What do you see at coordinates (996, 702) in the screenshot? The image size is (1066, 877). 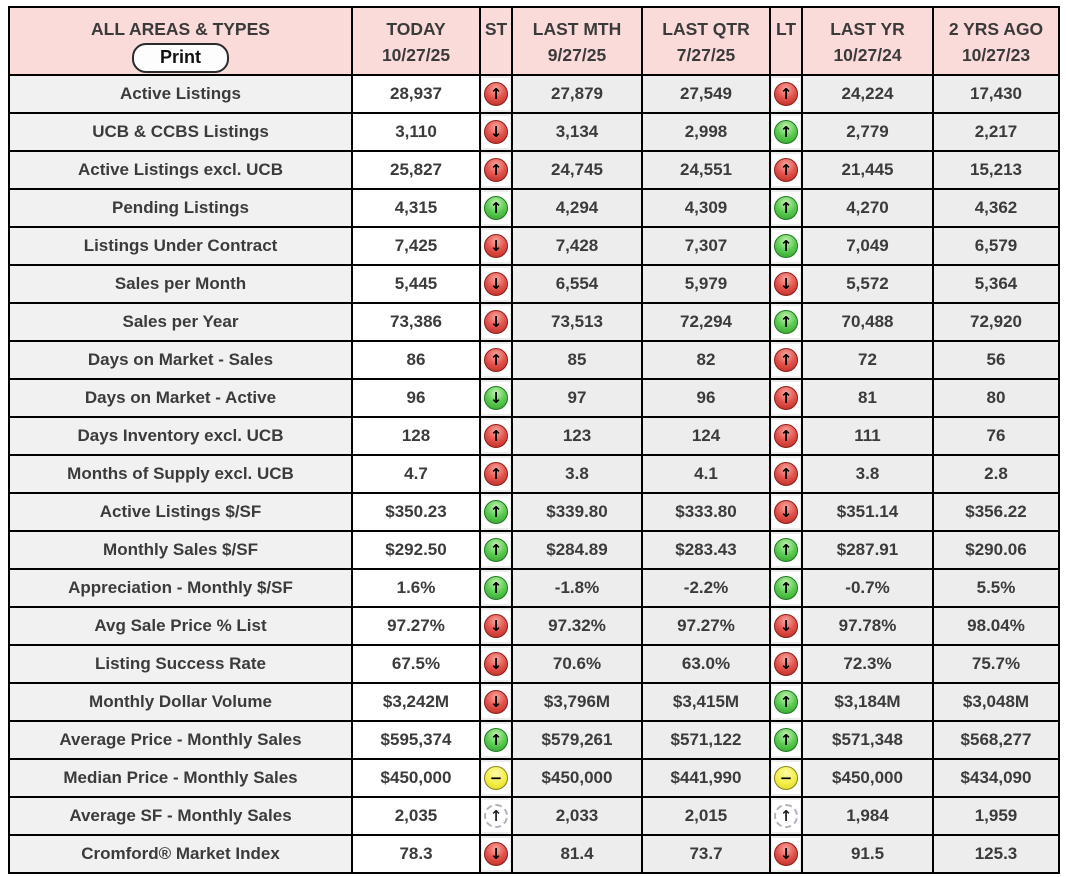 I see `two-yrs-ago-value: $3,048M` at bounding box center [996, 702].